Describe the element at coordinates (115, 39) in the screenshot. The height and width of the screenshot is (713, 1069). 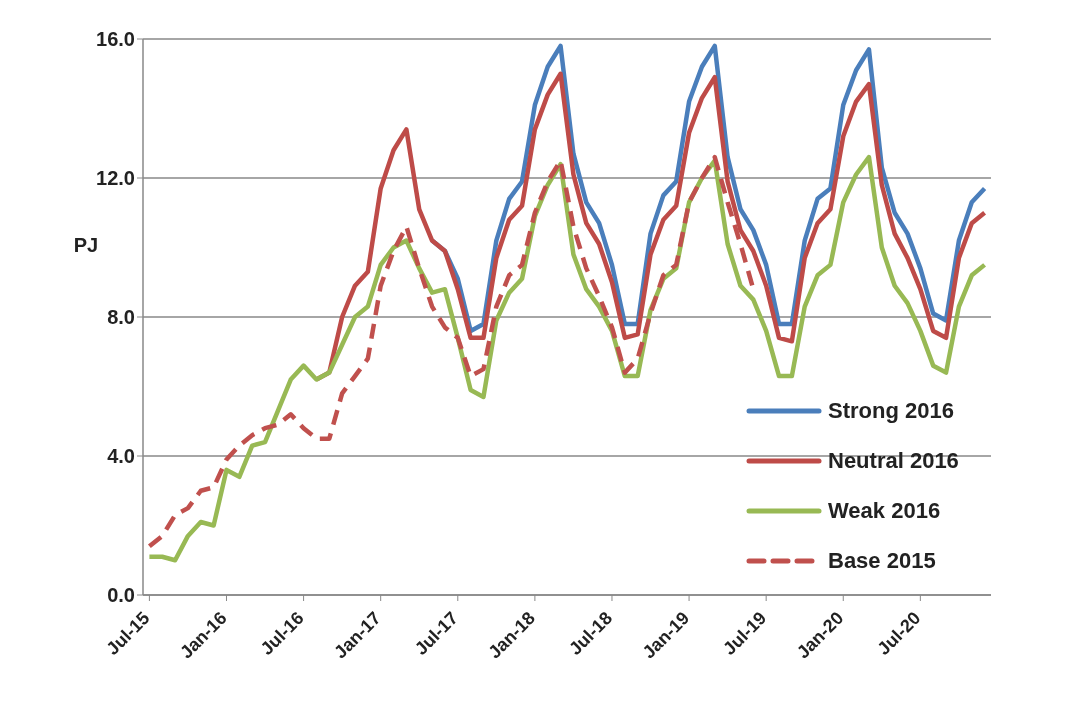
I see `y-tick-label: 16.0` at that location.